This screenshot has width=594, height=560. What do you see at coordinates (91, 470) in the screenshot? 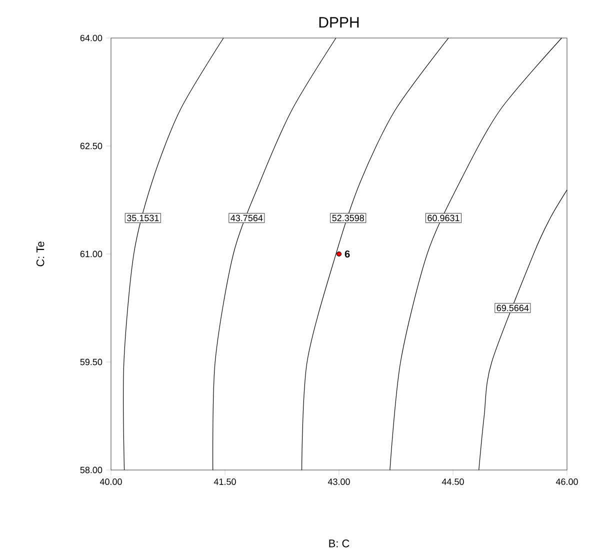
I see `y-tick-label: 58.00` at bounding box center [91, 470].